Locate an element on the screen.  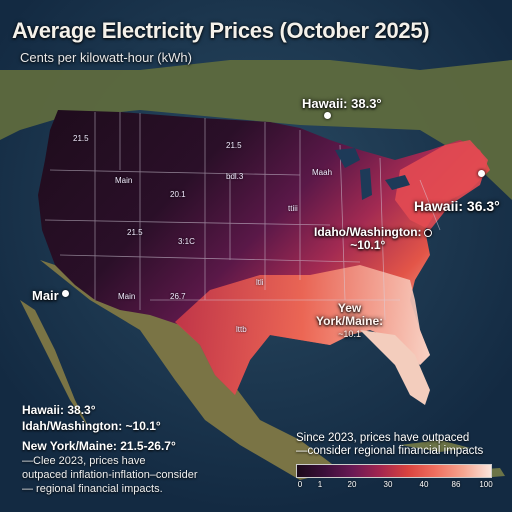
note-hawaii: Hawaii: 38.3° is located at coordinates (59, 410).